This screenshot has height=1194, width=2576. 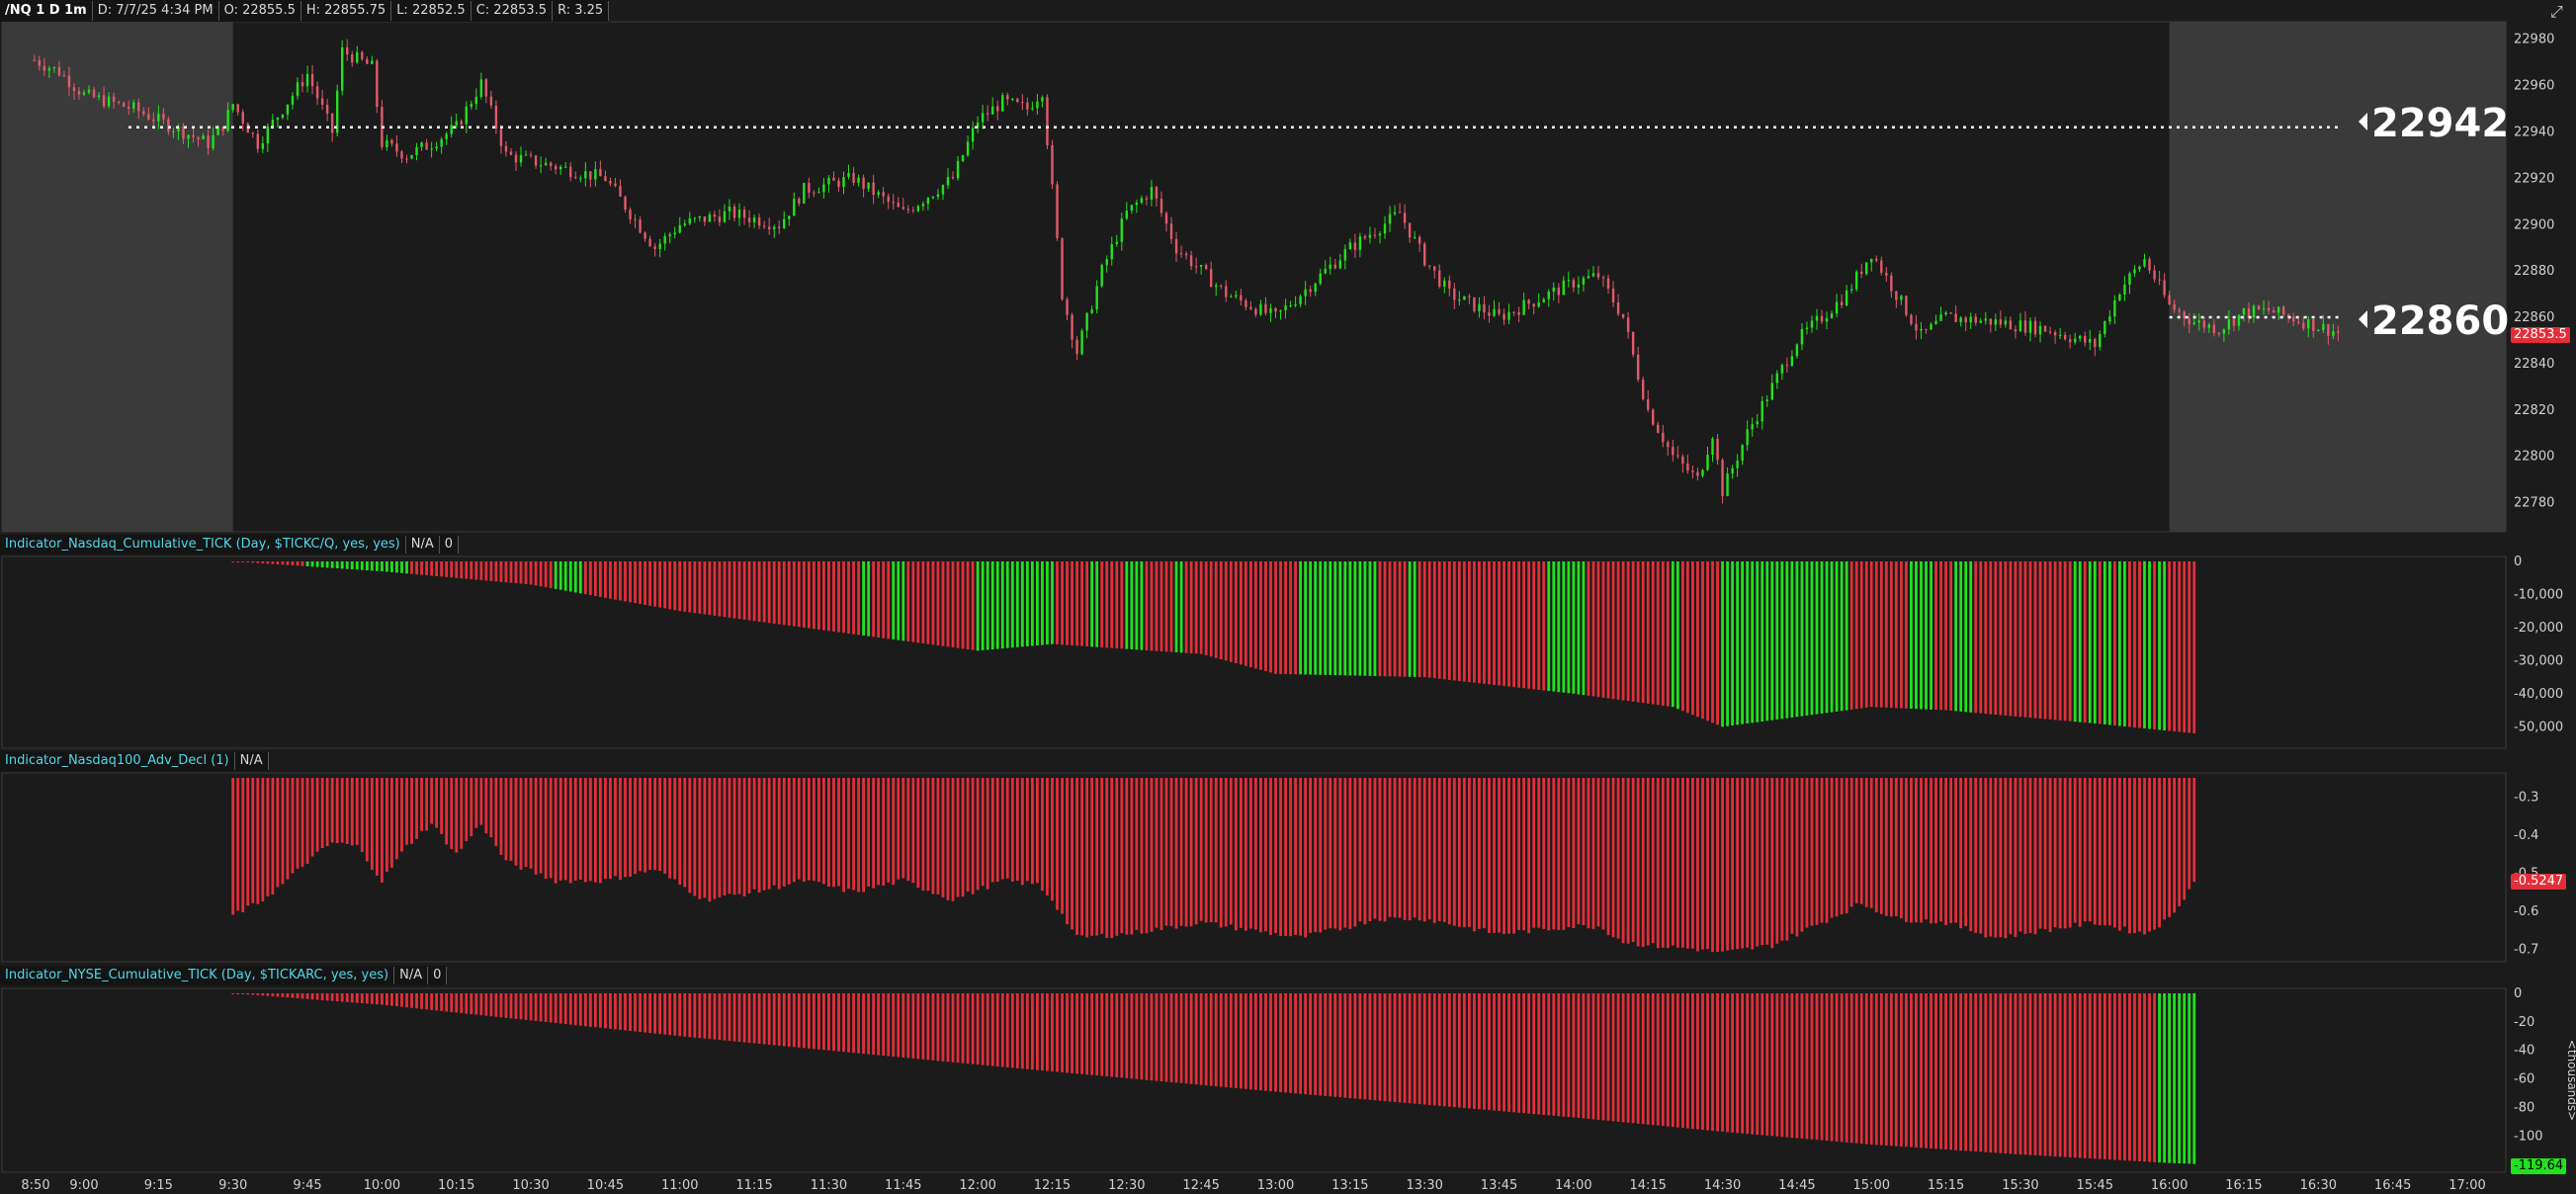 What do you see at coordinates (1499, 1186) in the screenshot?
I see `time-tick-label: 13:45` at bounding box center [1499, 1186].